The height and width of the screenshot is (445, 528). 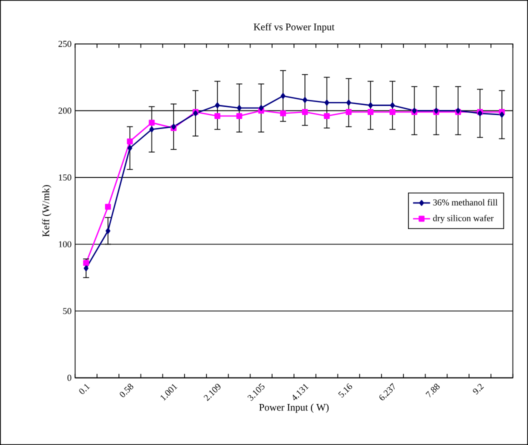 What do you see at coordinates (345, 390) in the screenshot?
I see `x-tick-label: 5.16` at bounding box center [345, 390].